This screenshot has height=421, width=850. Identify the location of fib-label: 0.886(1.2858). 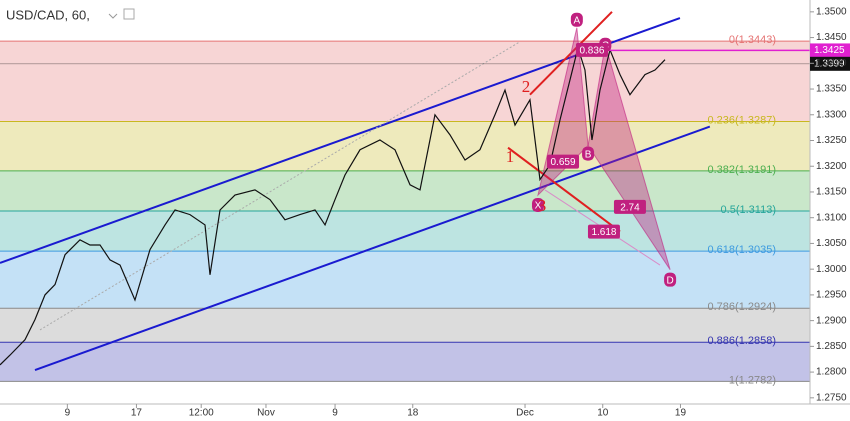
(742, 341).